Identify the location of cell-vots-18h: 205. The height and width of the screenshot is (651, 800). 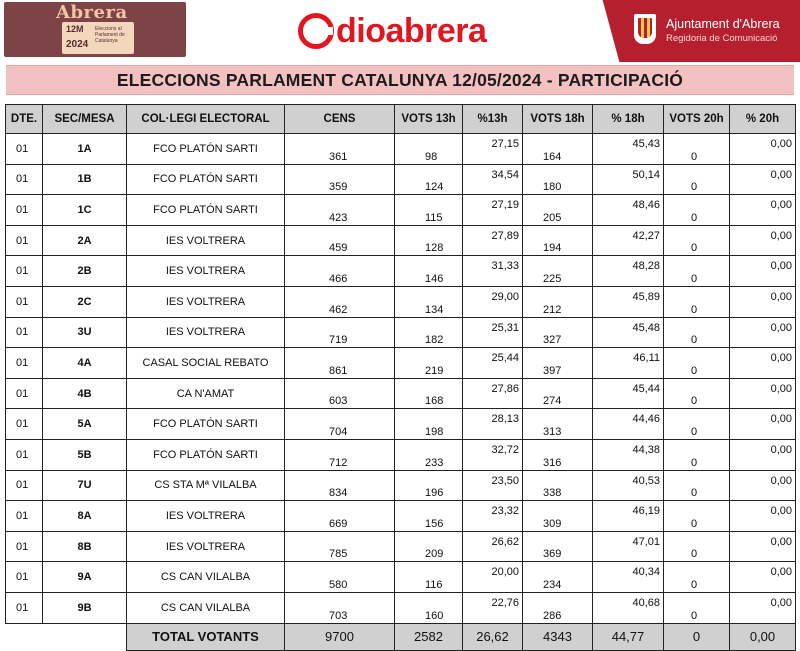
(557, 210).